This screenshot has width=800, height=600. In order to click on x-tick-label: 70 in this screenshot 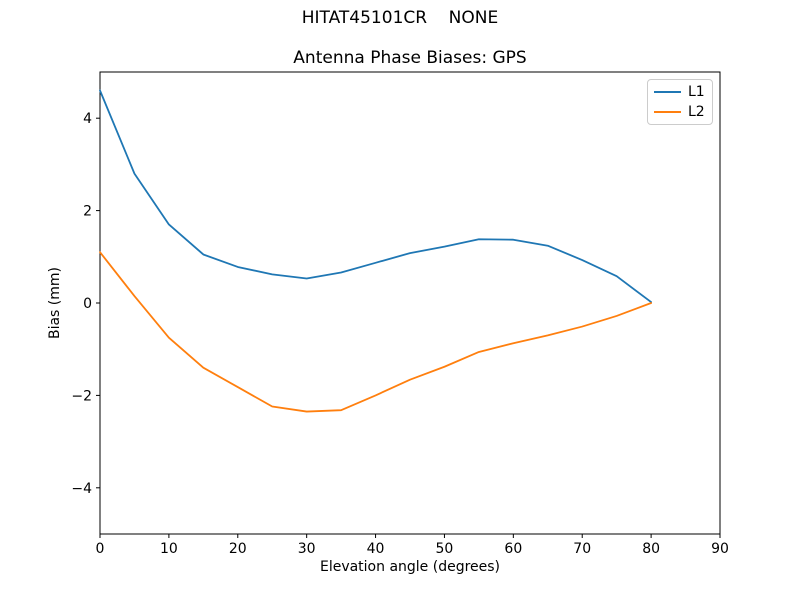, I will do `click(582, 549)`.